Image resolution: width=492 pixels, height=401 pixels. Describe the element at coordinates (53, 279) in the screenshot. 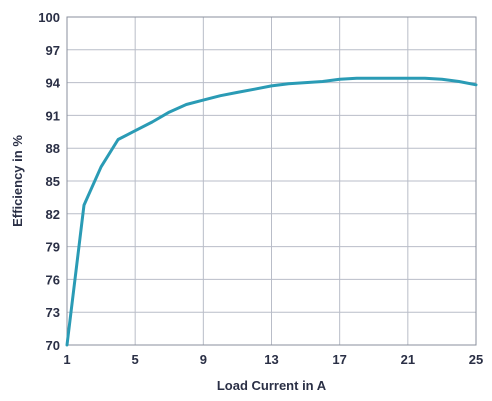

I see `y-tick-label: 76` at that location.